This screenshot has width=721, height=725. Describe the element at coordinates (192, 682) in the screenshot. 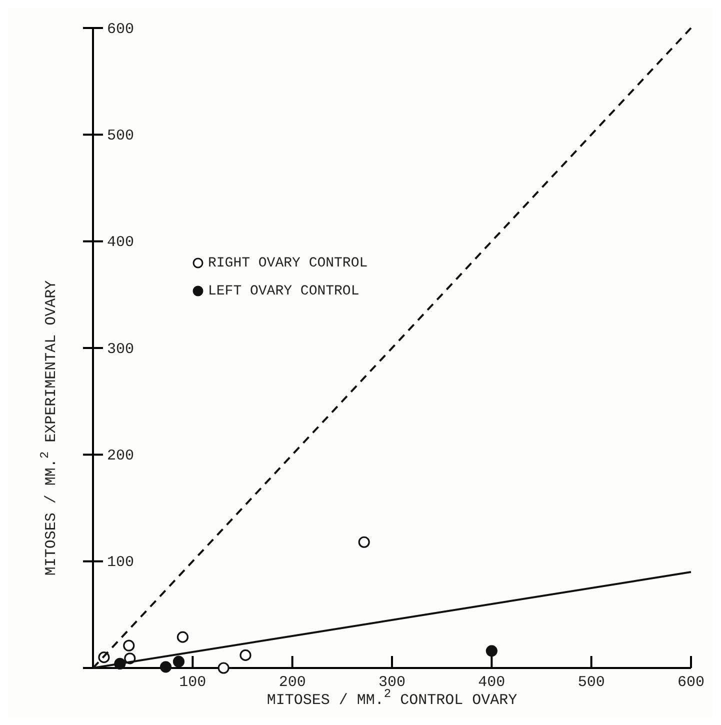

I see `x-tick-label: 100` at that location.